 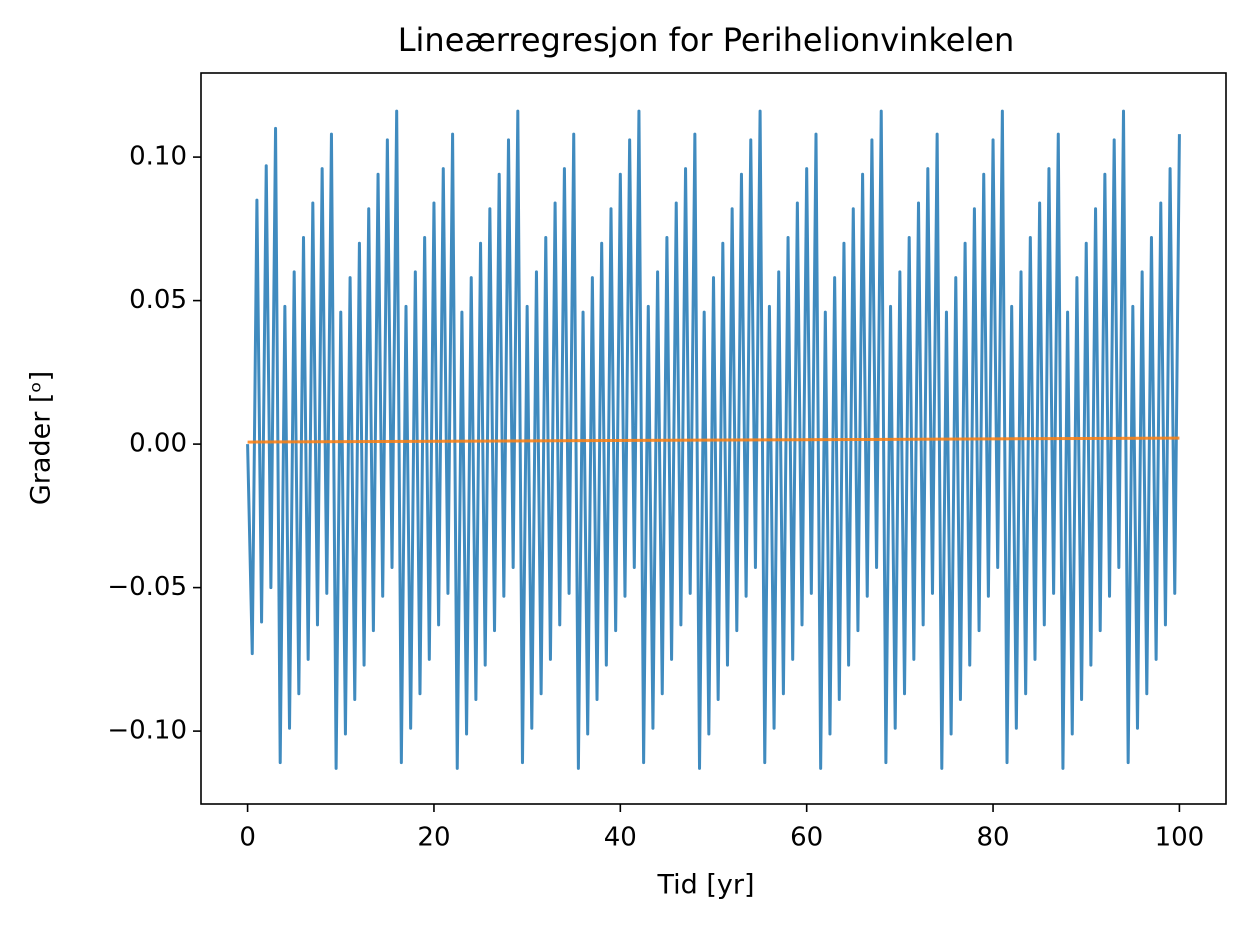 What do you see at coordinates (147, 731) in the screenshot?
I see `y-tick-label: −0.10` at bounding box center [147, 731].